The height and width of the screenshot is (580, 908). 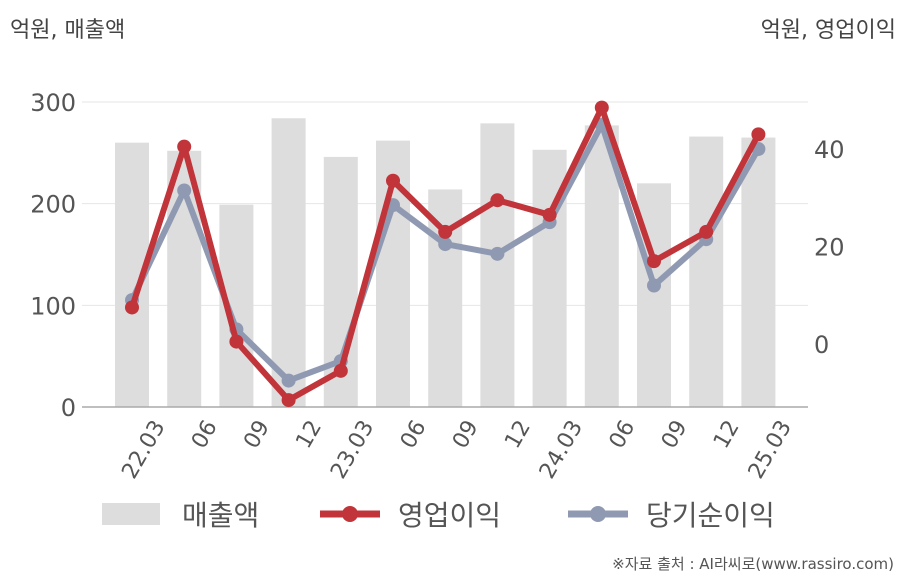 What do you see at coordinates (68, 30) in the screenshot?
I see `left-axis-unit-label: 억원, 매출액` at bounding box center [68, 30].